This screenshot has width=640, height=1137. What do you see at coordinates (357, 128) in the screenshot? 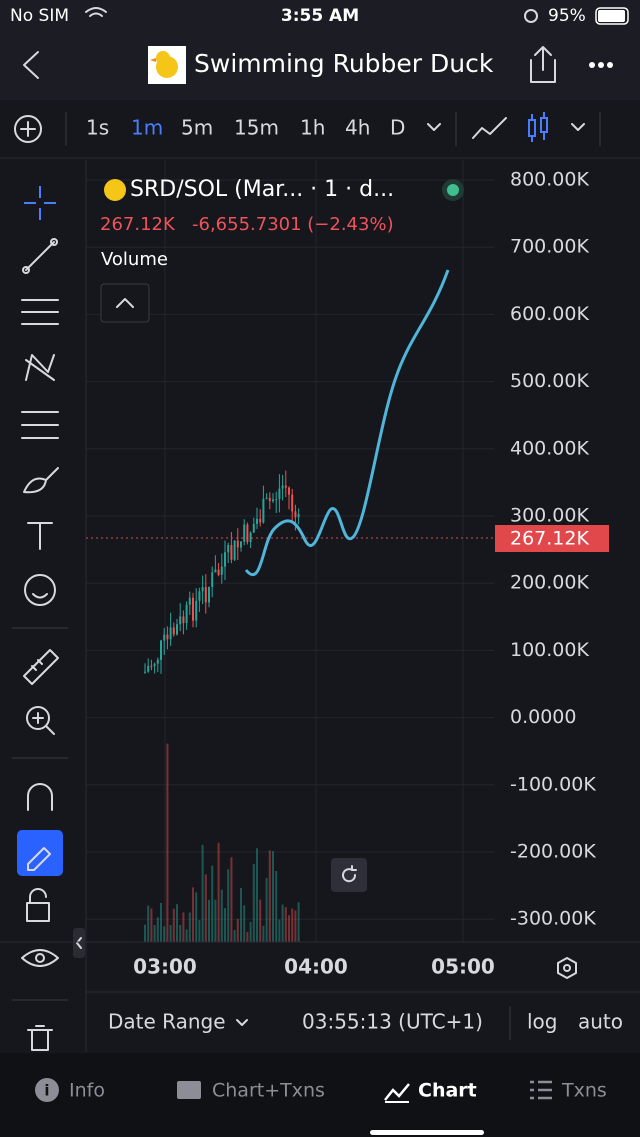
I see `timeframe-button: 4h` at bounding box center [357, 128].